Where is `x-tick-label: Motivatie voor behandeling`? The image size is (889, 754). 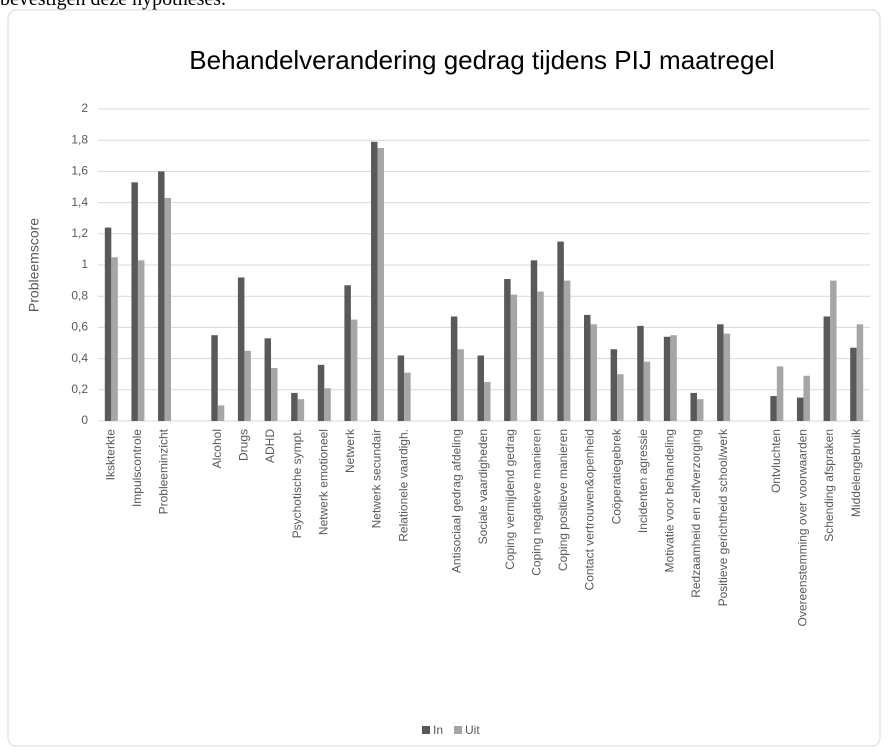
x-tick-label: Motivatie voor behandeling is located at coordinates (670, 500).